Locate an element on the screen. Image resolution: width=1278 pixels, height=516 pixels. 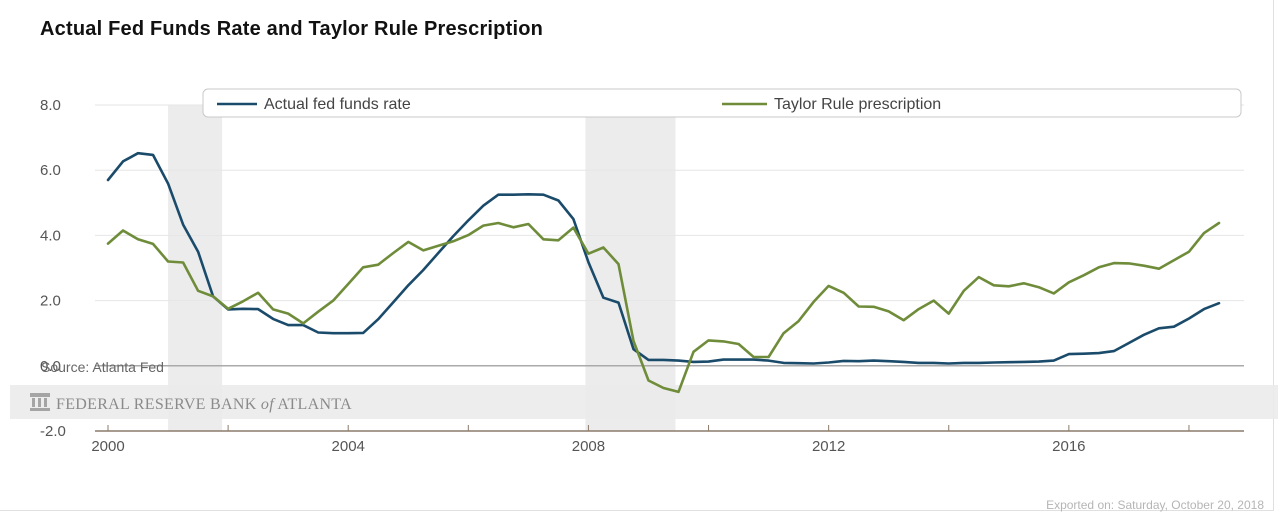
export-timestamp: Exported on: Saturday, October 20, 2018 is located at coordinates (1155, 505).